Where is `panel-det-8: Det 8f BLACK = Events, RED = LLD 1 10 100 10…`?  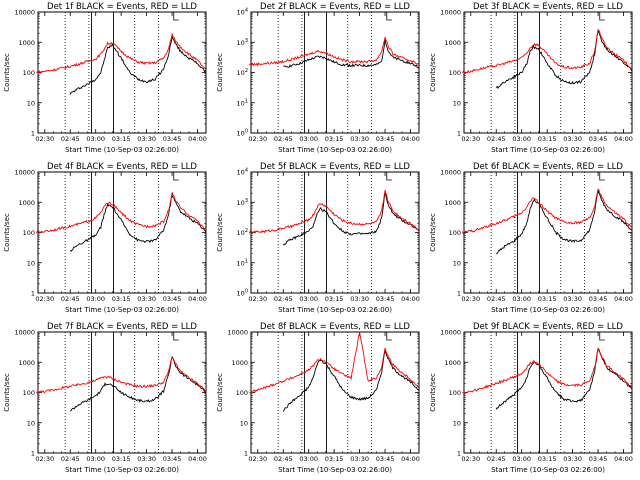
panel-det-8: Det 8f BLACK = Events, RED = LLD 1 10 100 10… is located at coordinates (319, 400).